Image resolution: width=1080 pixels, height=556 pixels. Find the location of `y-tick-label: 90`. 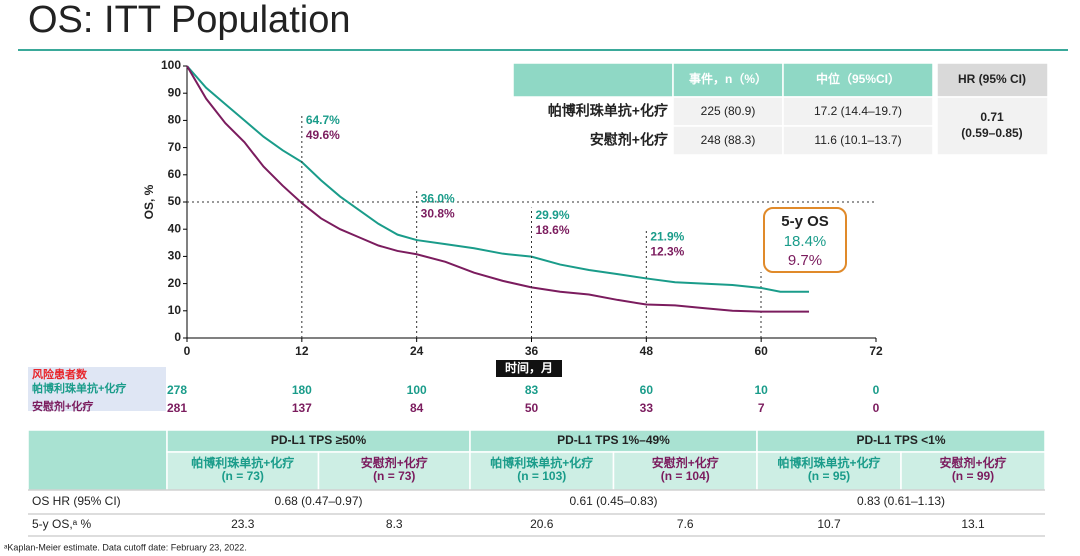

y-tick-label: 90 is located at coordinates (175, 92).